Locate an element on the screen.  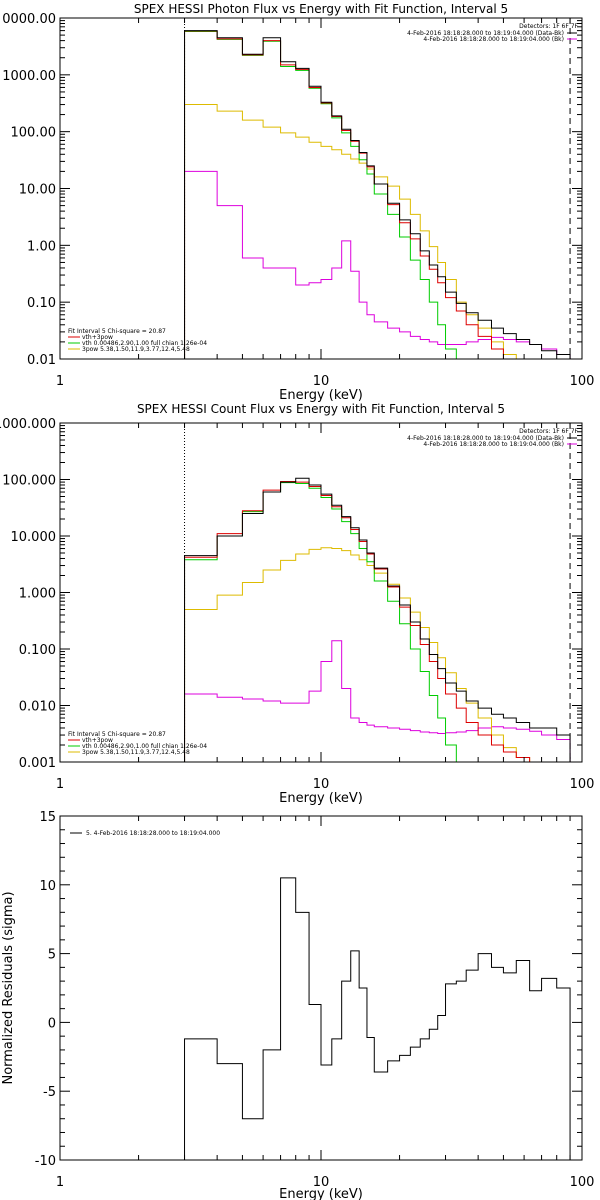
y-tick-label: 1.00 is located at coordinates (41, 246).